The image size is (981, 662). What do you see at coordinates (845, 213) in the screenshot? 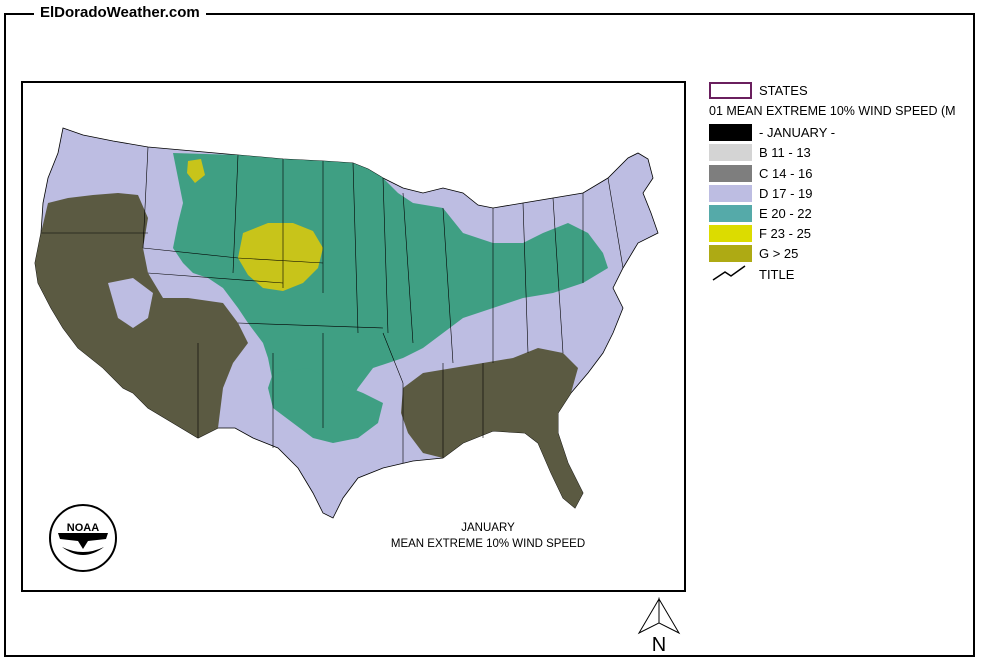
I see `legend-class-row: E 20 - 22` at bounding box center [845, 213].